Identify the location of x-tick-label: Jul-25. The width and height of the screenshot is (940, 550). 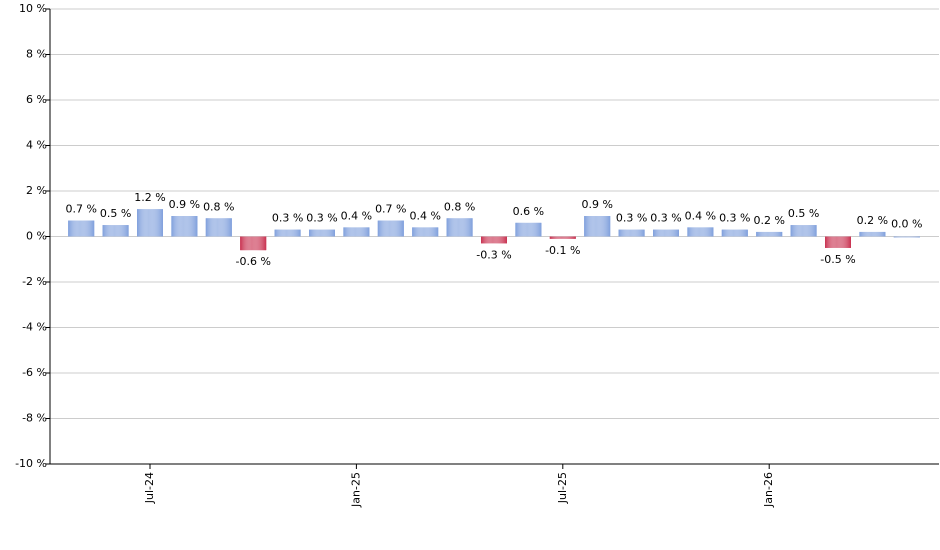
(562, 488).